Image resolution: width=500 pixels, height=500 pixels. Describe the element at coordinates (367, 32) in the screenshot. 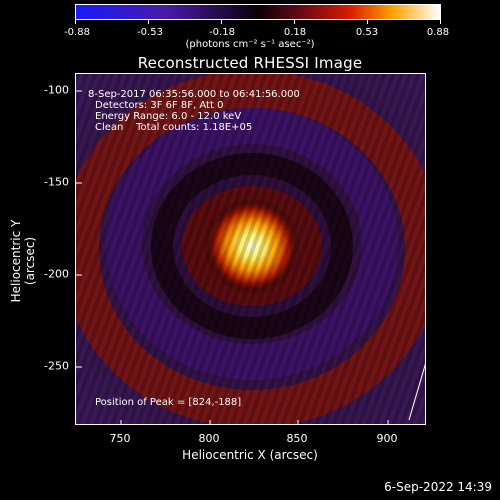

I see `colorbar-tick-label: 0.53` at that location.